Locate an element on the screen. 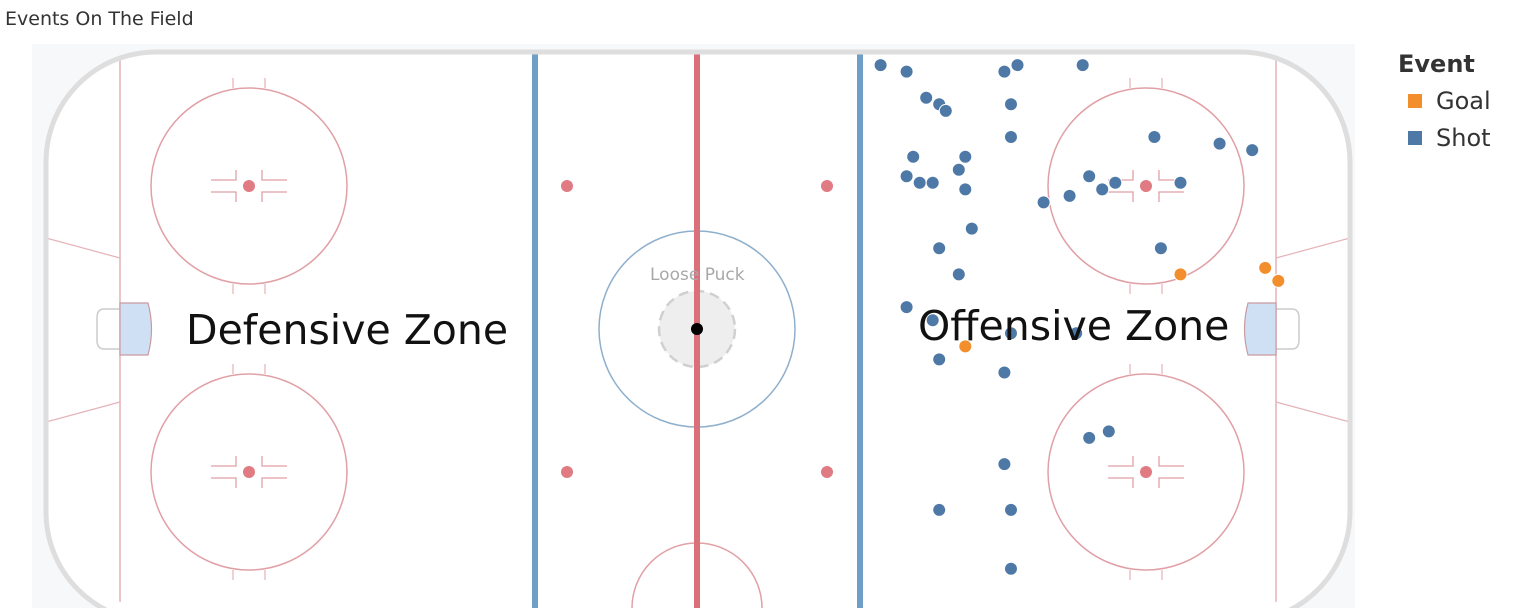 Image resolution: width=1538 pixels, height=608 pixels. legend-item-goal: Goal is located at coordinates (1444, 100).